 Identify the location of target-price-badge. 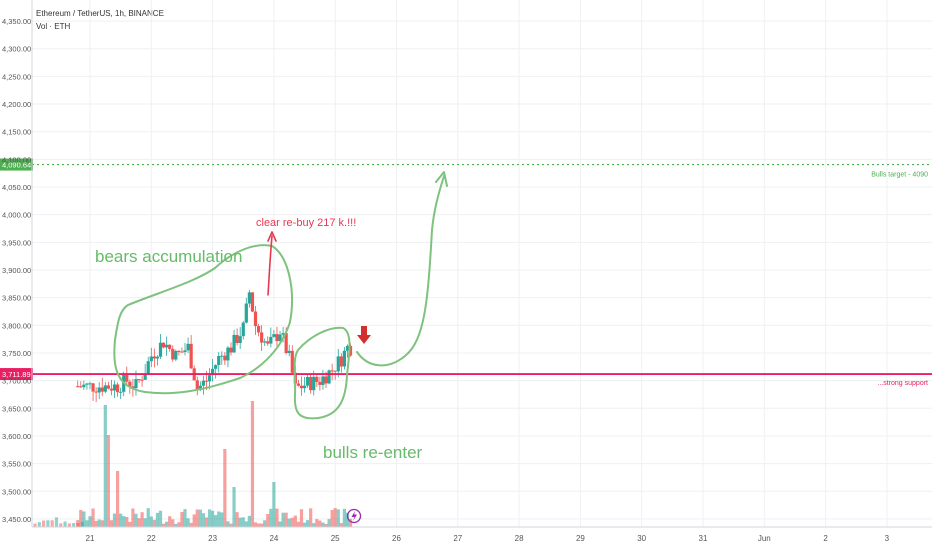
(16, 164).